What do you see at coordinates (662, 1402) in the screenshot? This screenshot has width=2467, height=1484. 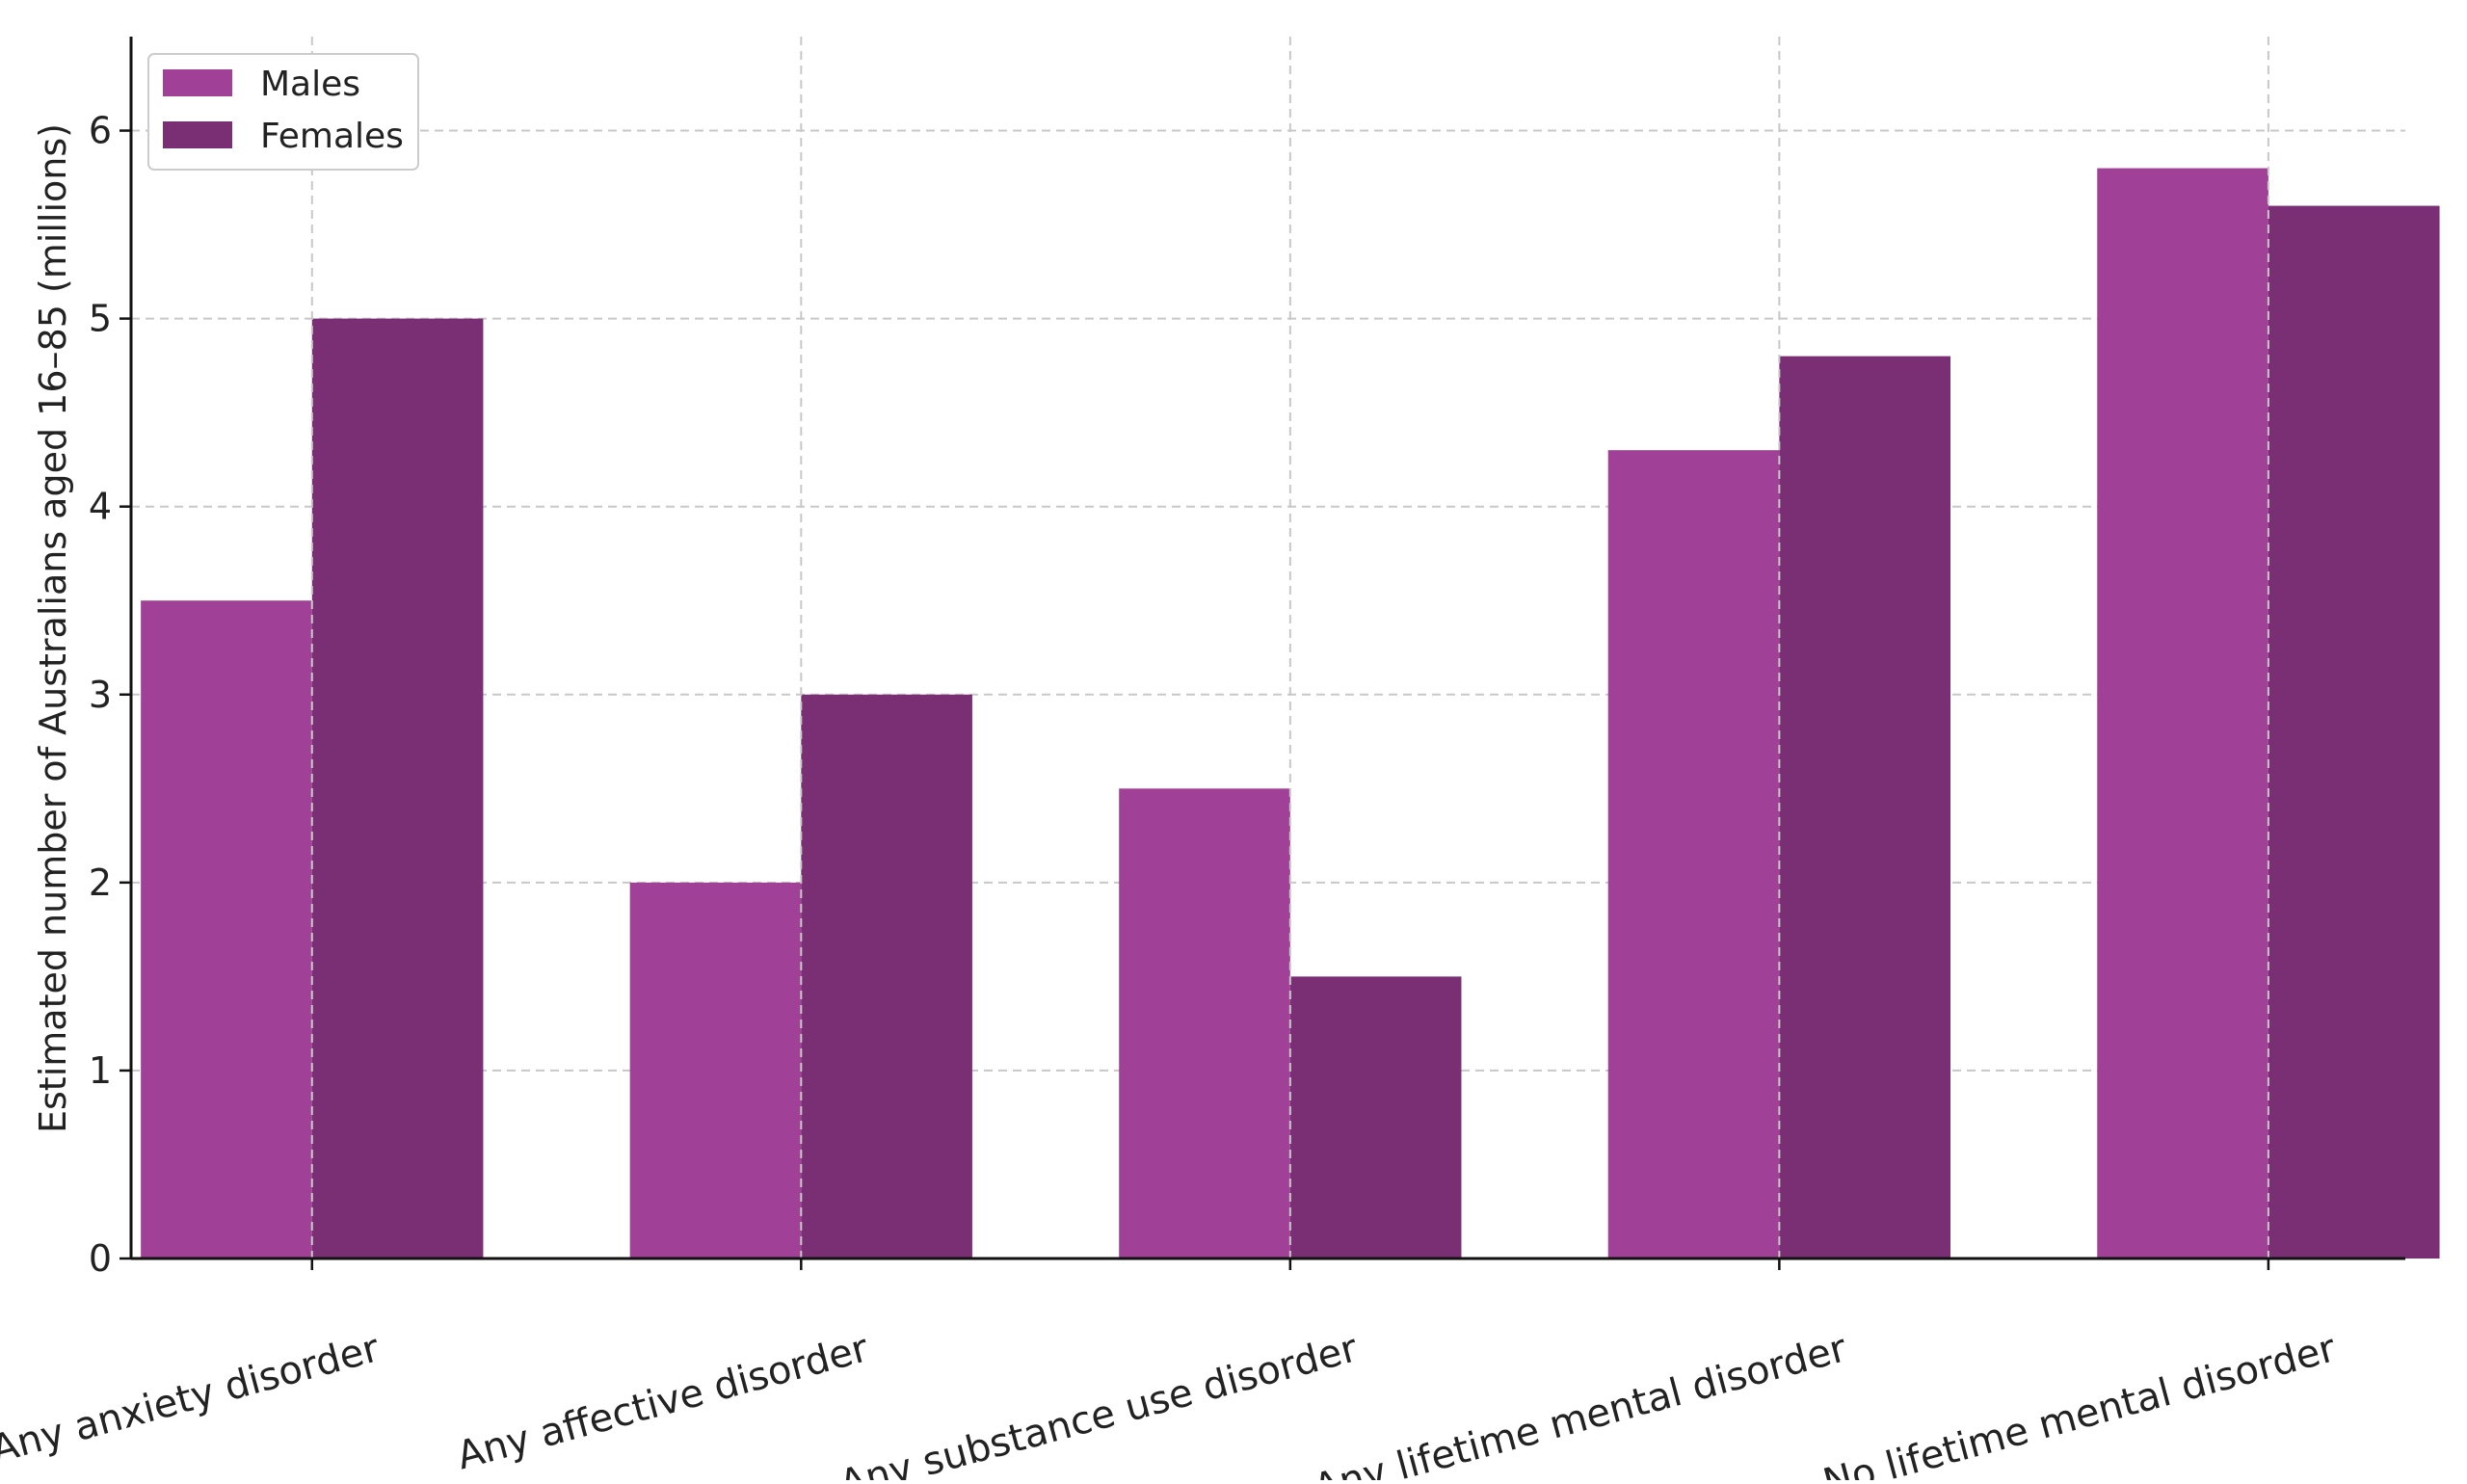 I see `x-tick-label: Any affective disorder` at bounding box center [662, 1402].